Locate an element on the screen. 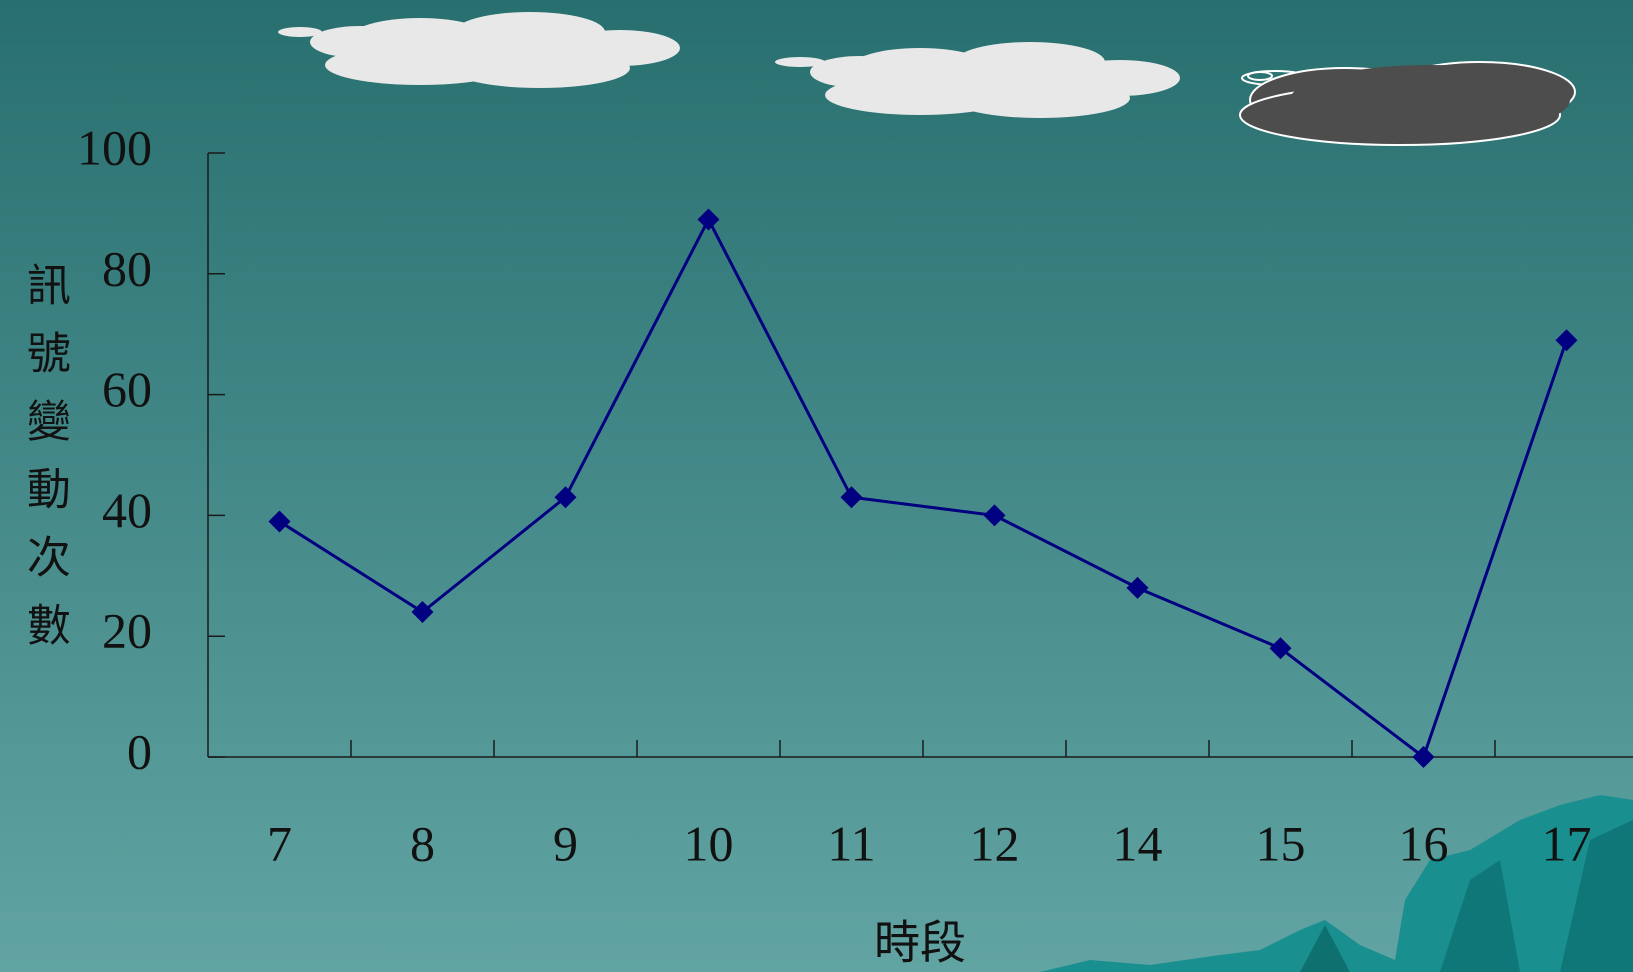  mountain is located at coordinates (1336, 883).